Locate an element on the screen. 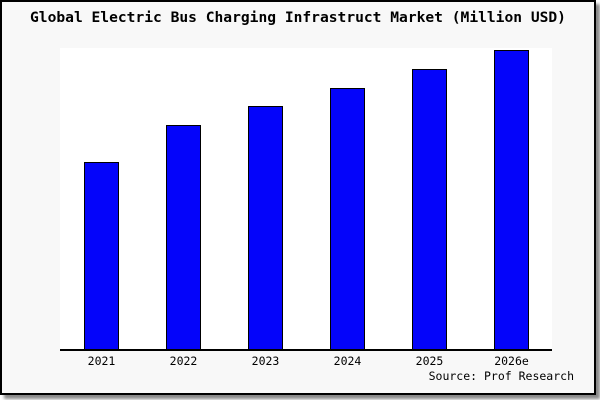 This screenshot has height=400, width=600. bar-2022 is located at coordinates (183, 237).